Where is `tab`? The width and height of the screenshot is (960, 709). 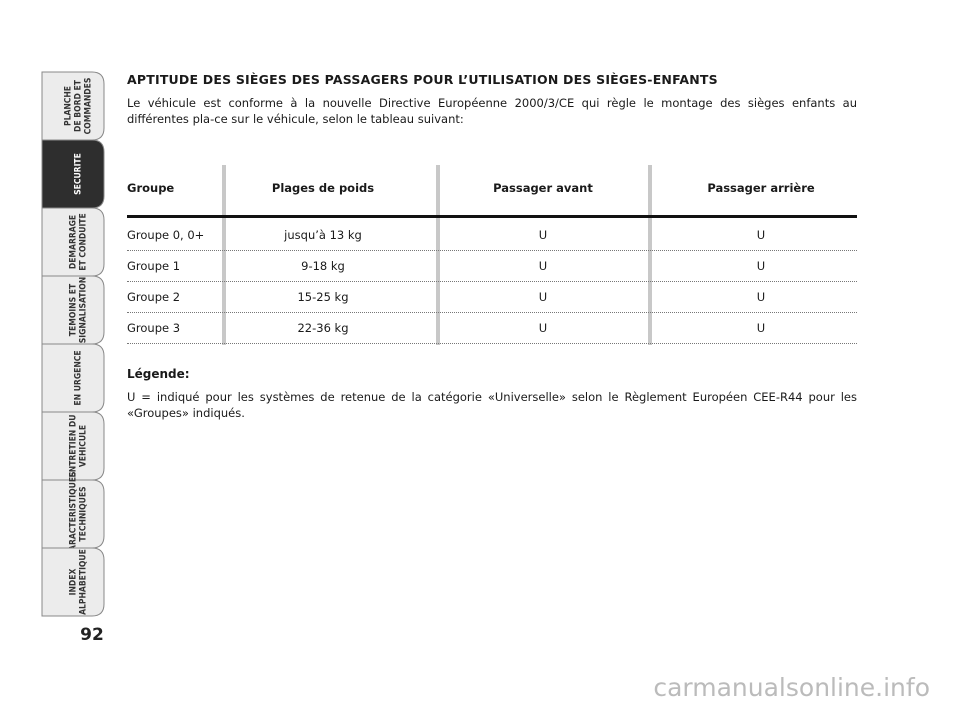 tab is located at coordinates (73, 582).